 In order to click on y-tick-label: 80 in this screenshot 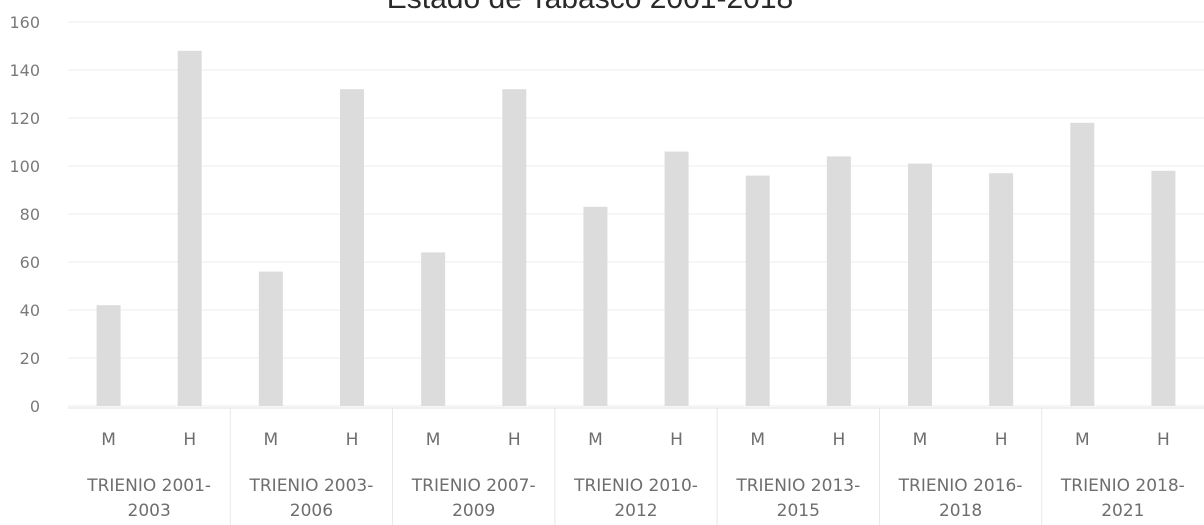, I will do `click(30, 214)`.